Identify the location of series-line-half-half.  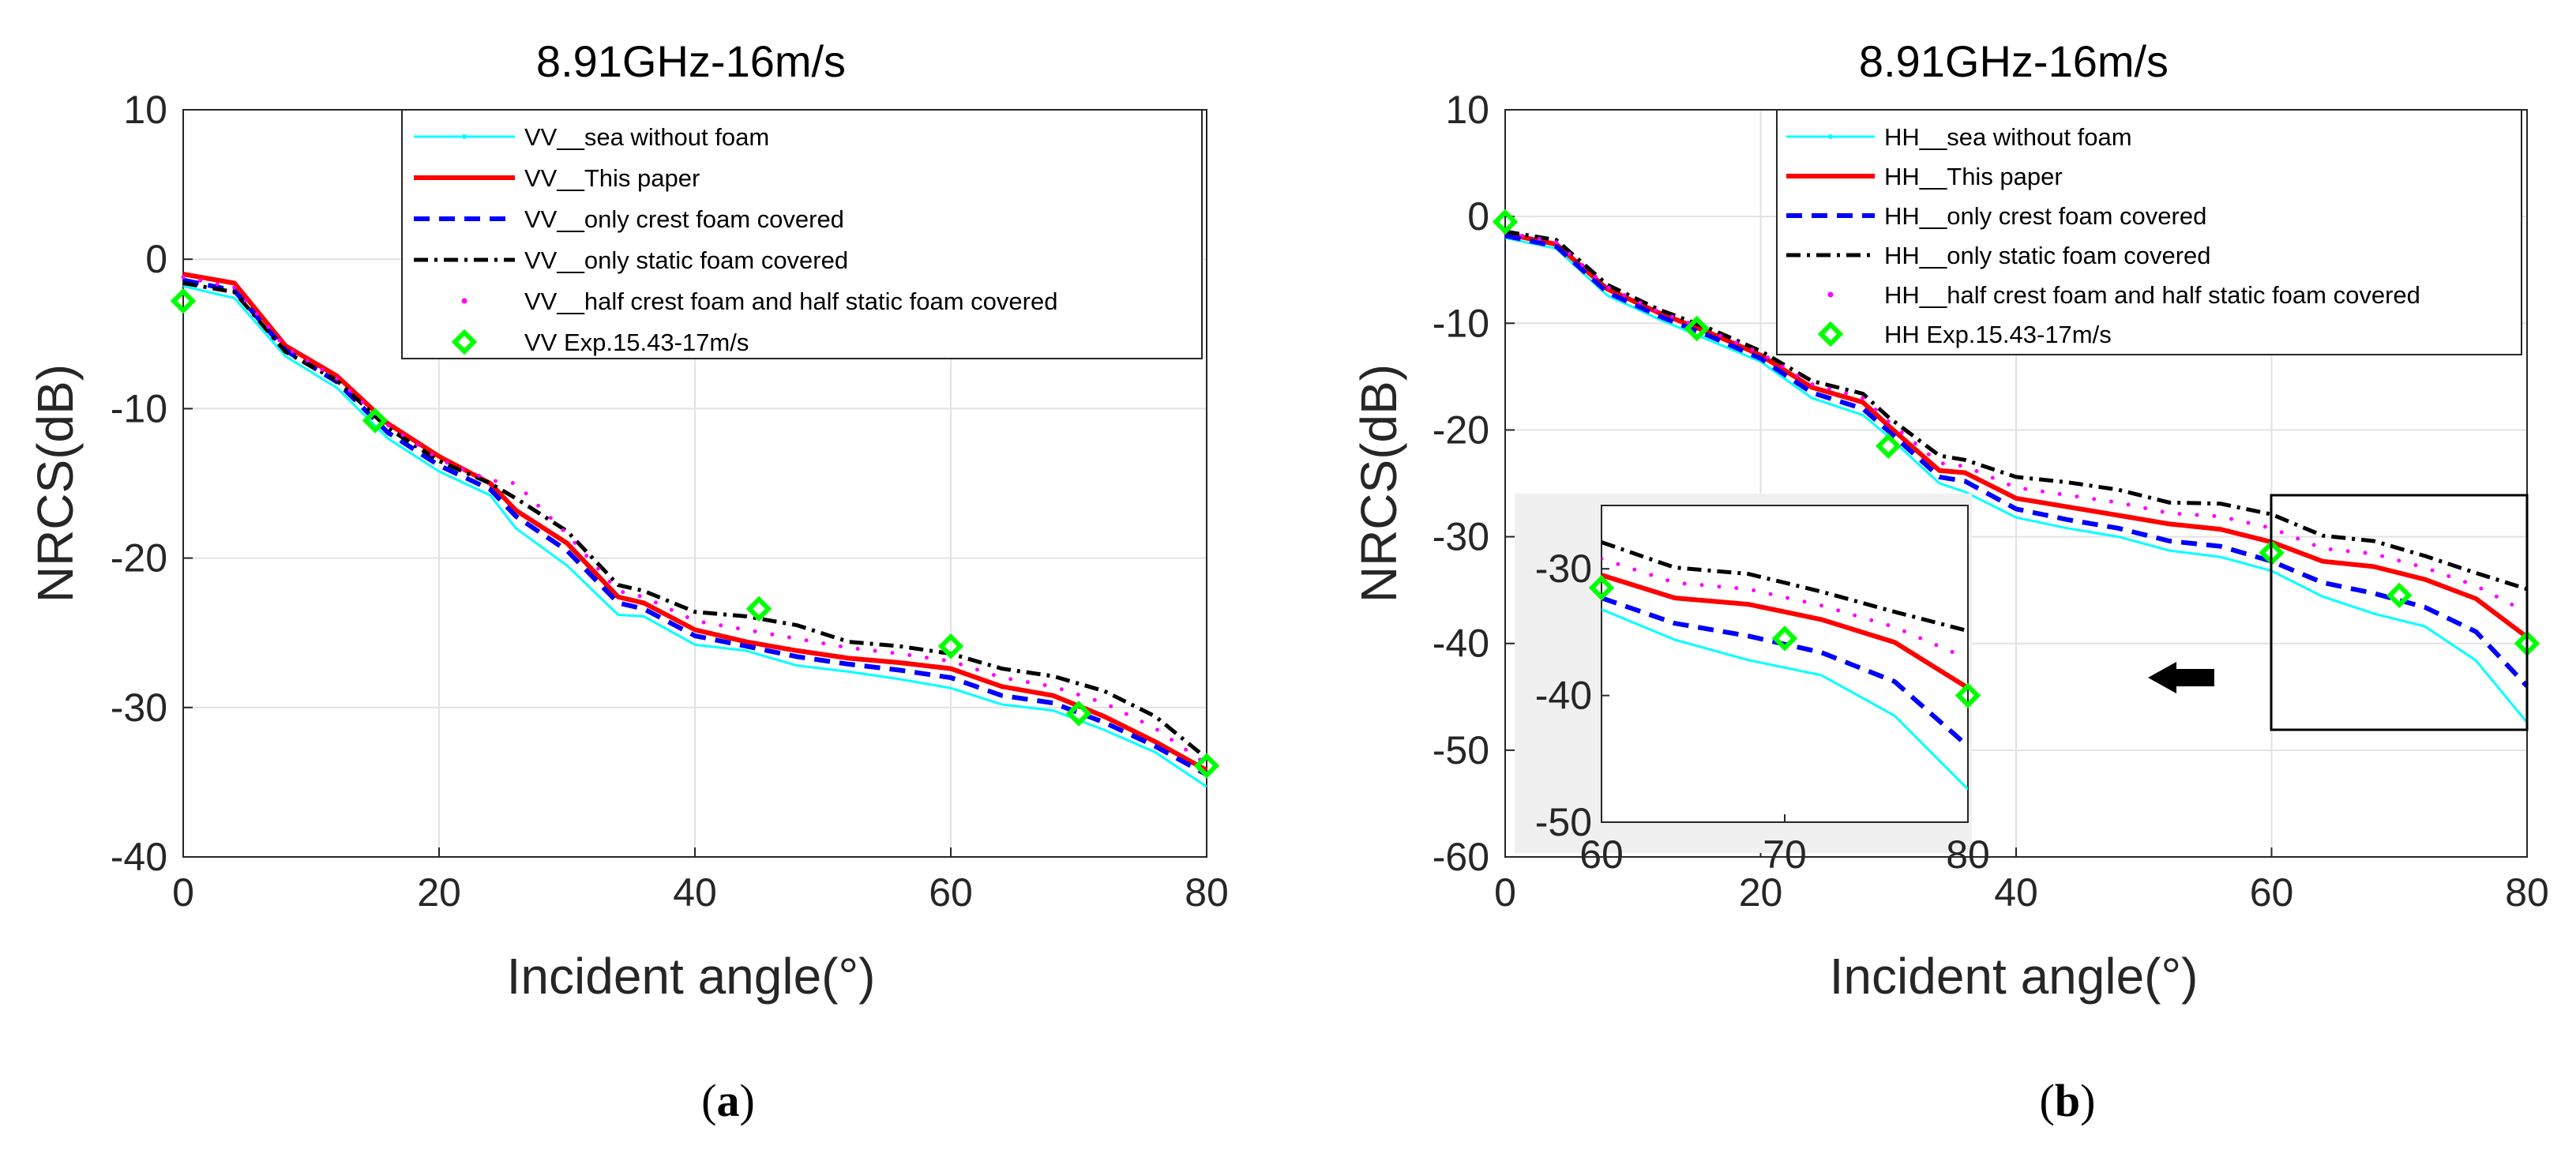
(2016, 422).